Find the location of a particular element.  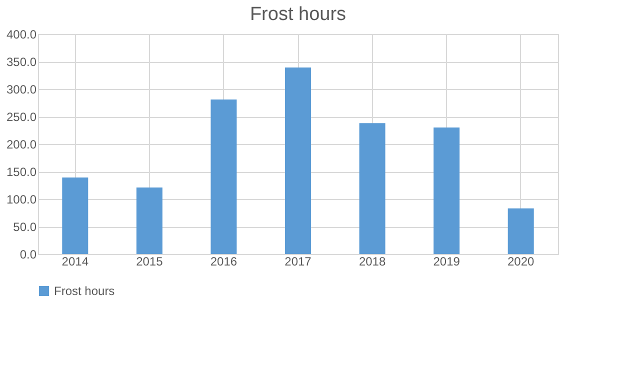

y-tick-label: 400.0 is located at coordinates (21, 35).